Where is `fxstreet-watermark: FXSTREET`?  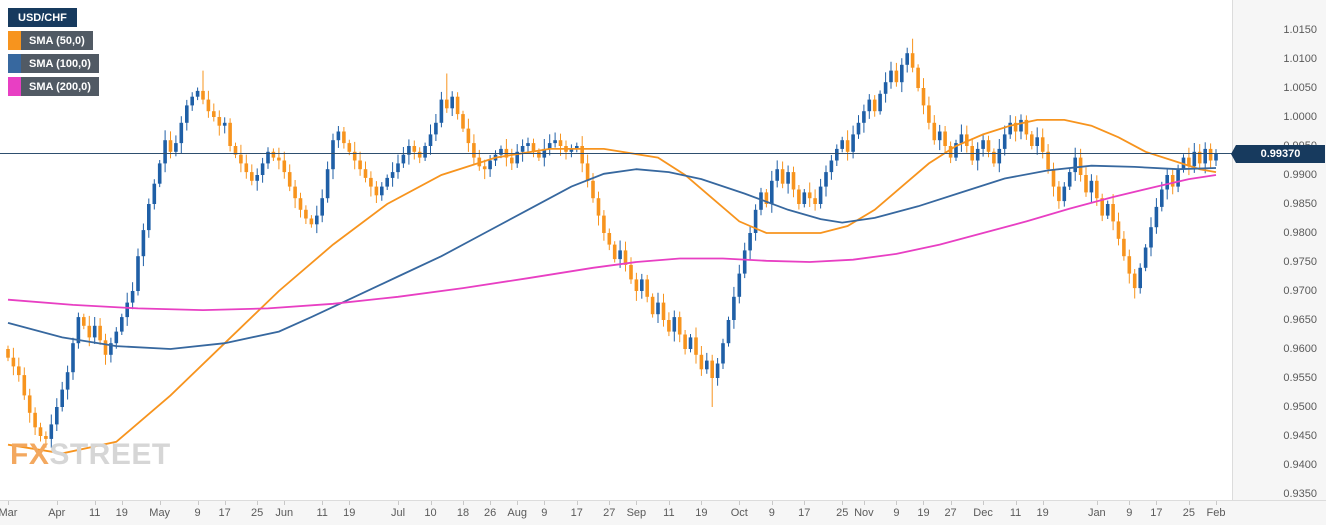 fxstreet-watermark: FXSTREET is located at coordinates (90, 455).